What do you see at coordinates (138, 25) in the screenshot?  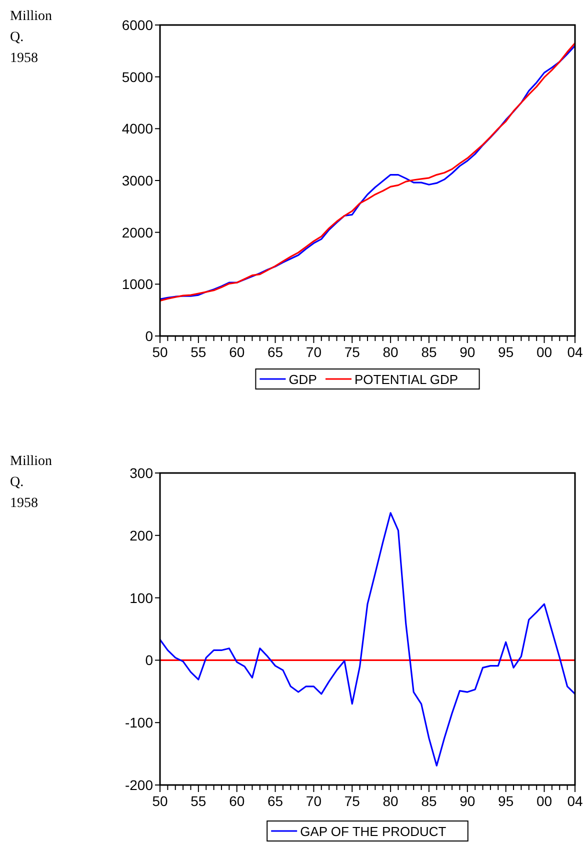 I see `y-tick-label: 6000` at bounding box center [138, 25].